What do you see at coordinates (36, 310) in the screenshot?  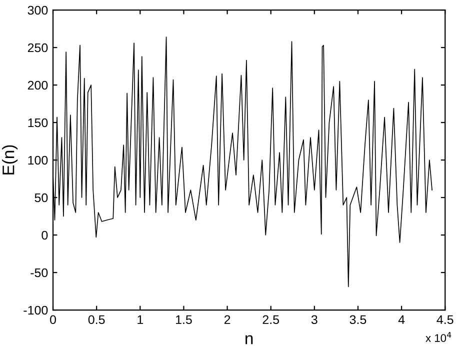 I see `y-tick-label: -100` at bounding box center [36, 310].